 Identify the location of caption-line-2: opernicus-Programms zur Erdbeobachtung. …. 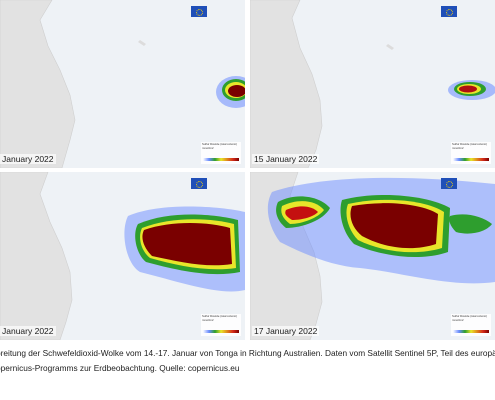
(120, 368).